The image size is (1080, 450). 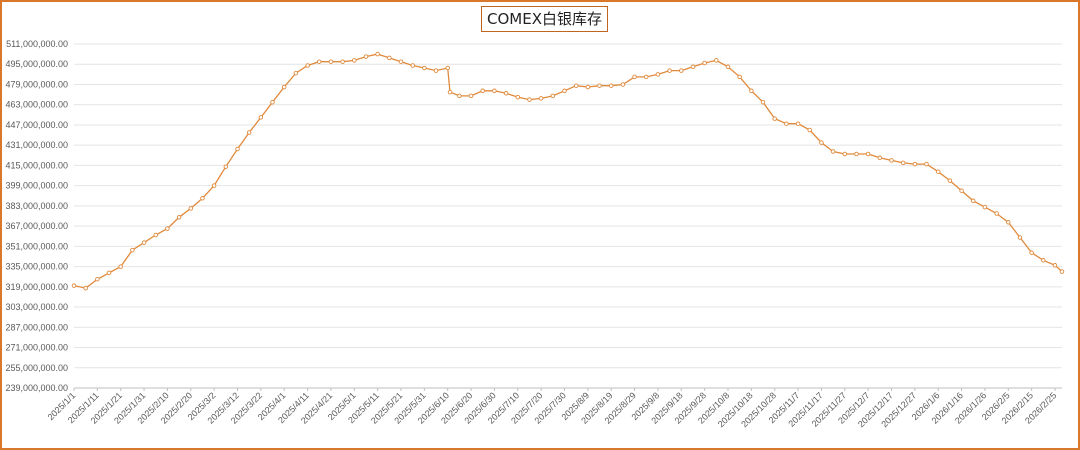 I want to click on y-tick-label: 431,000,000.00, so click(x=36, y=145).